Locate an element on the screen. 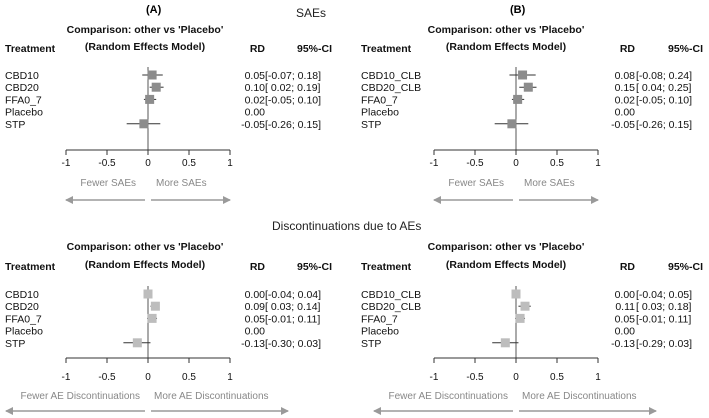 The height and width of the screenshot is (418, 709). panel-label: (B) is located at coordinates (518, 10).